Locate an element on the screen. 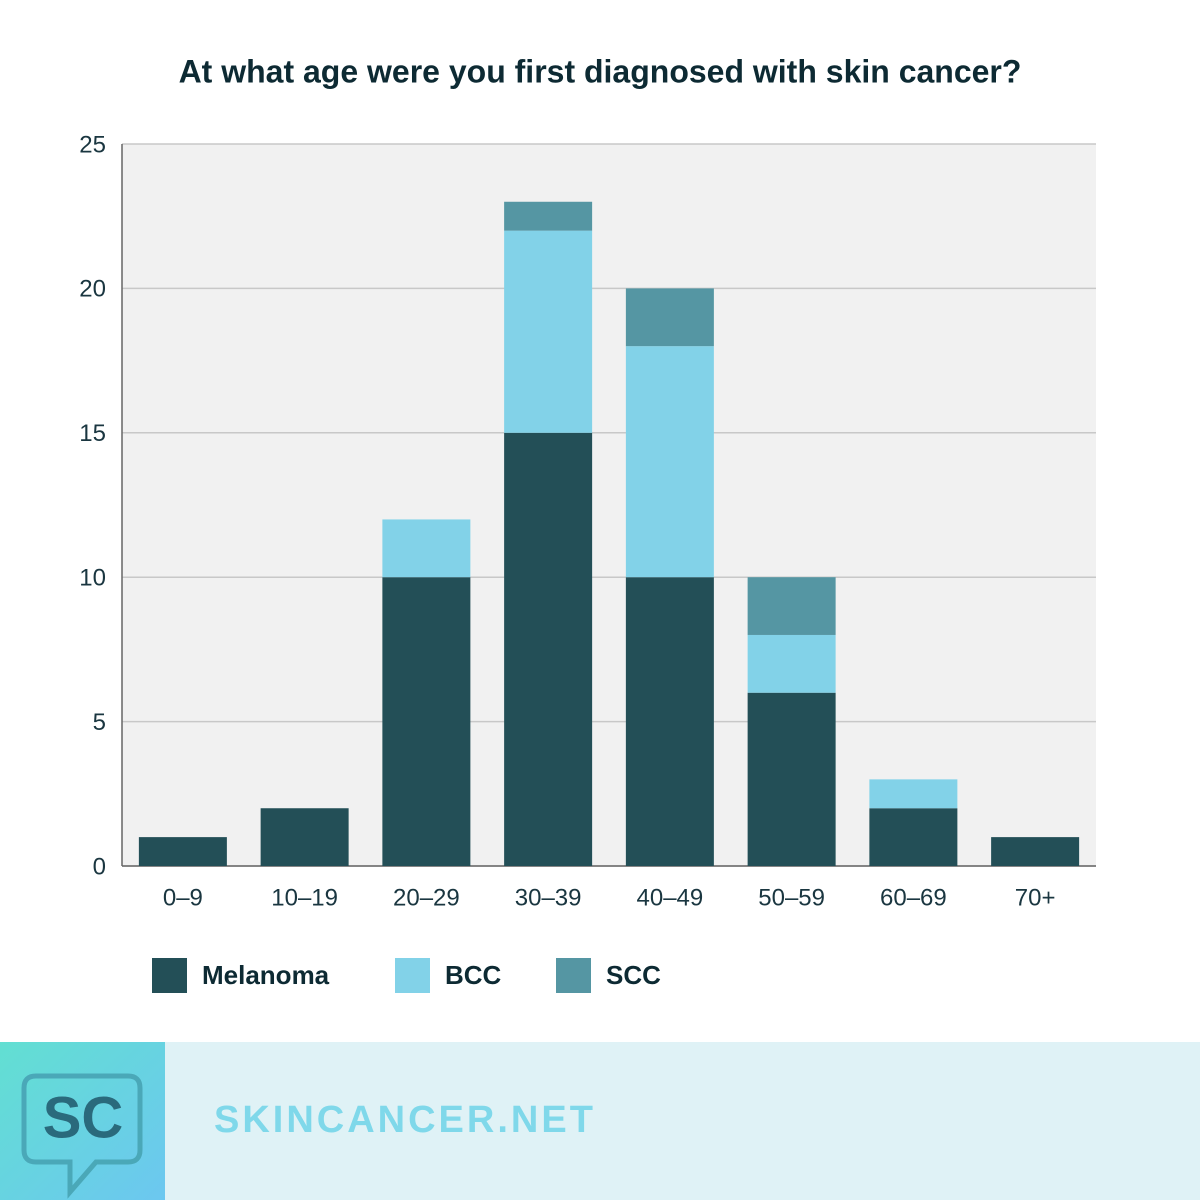 The image size is (1200, 1200). footer is located at coordinates (600, 1121).